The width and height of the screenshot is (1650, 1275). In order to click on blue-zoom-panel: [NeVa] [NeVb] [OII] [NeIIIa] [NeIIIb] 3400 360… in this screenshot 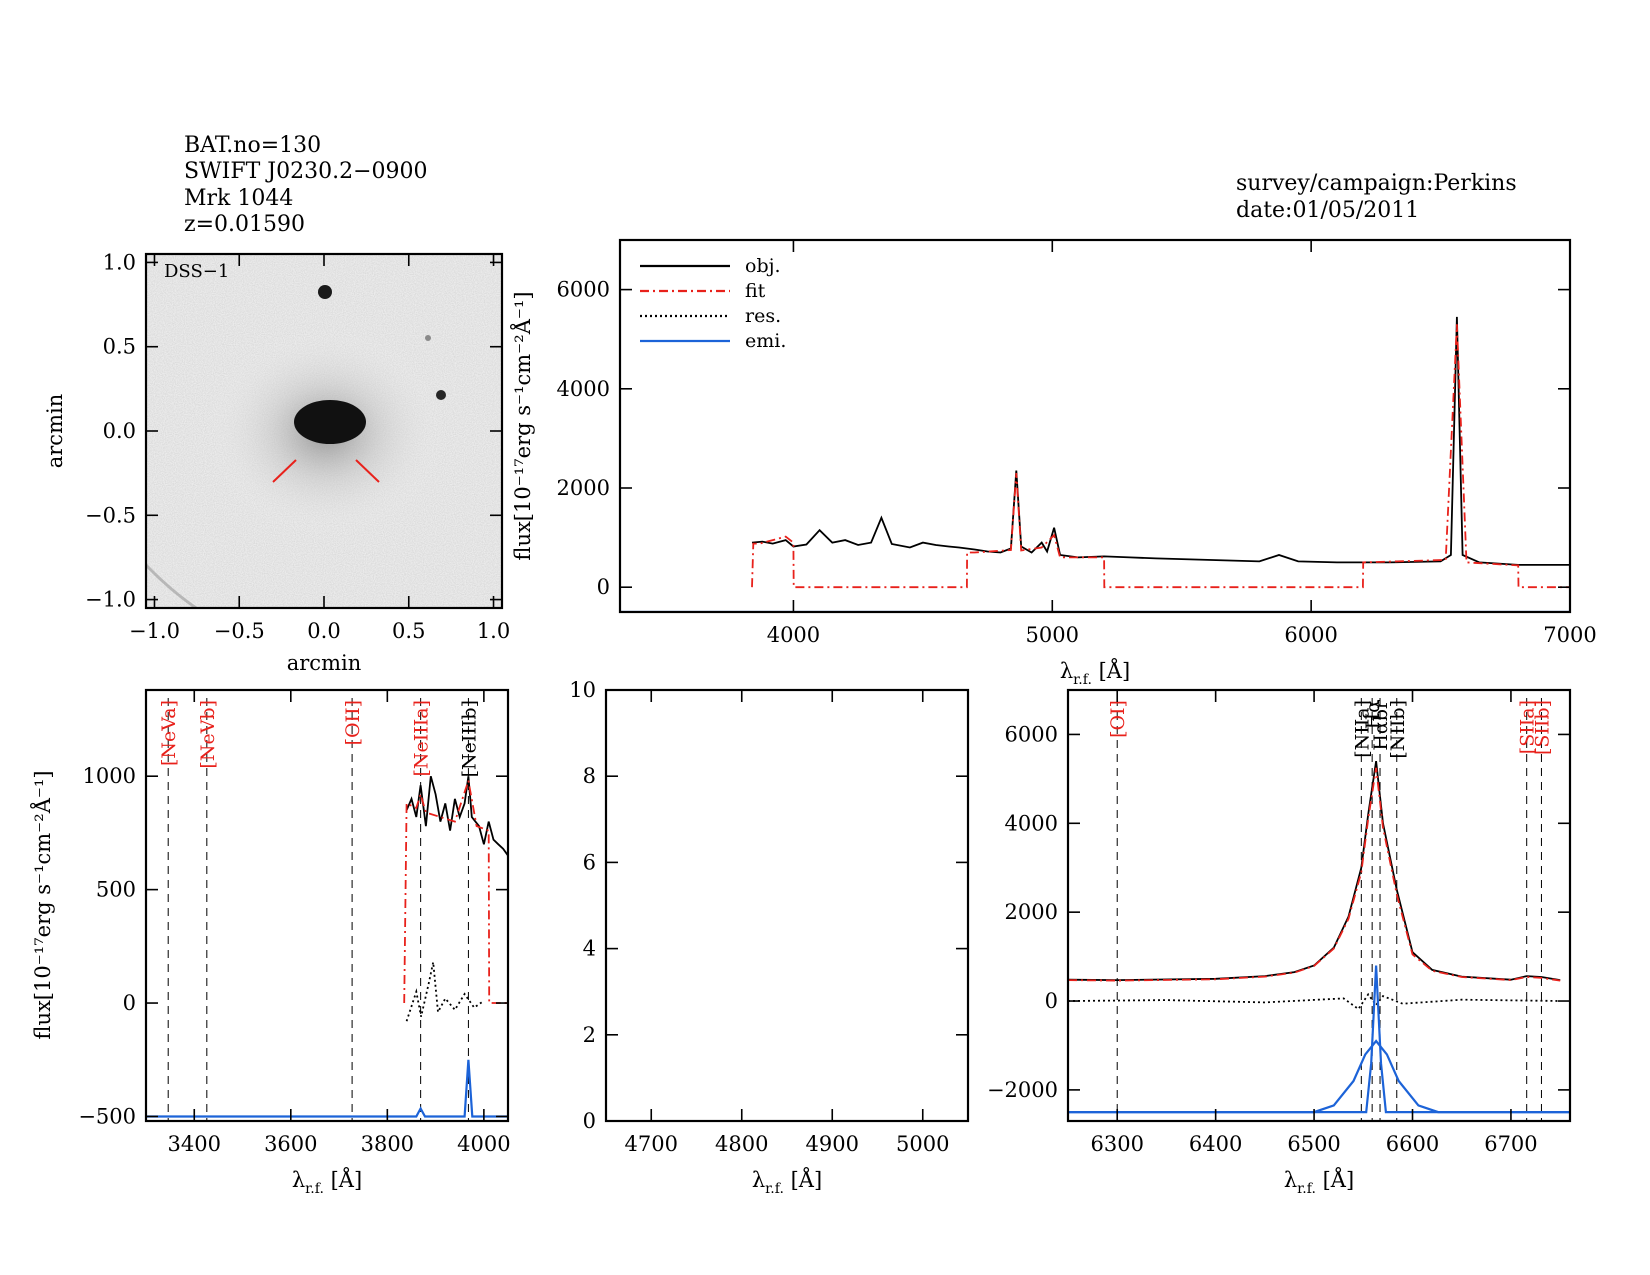, I will do `click(270, 942)`.